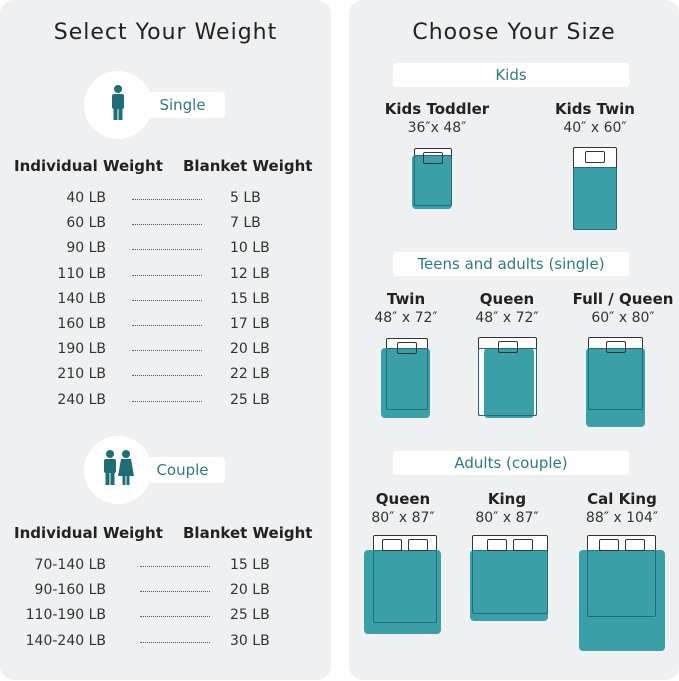 This screenshot has width=679, height=681. Describe the element at coordinates (86, 198) in the screenshot. I see `individual-weight: 40 LB` at that location.